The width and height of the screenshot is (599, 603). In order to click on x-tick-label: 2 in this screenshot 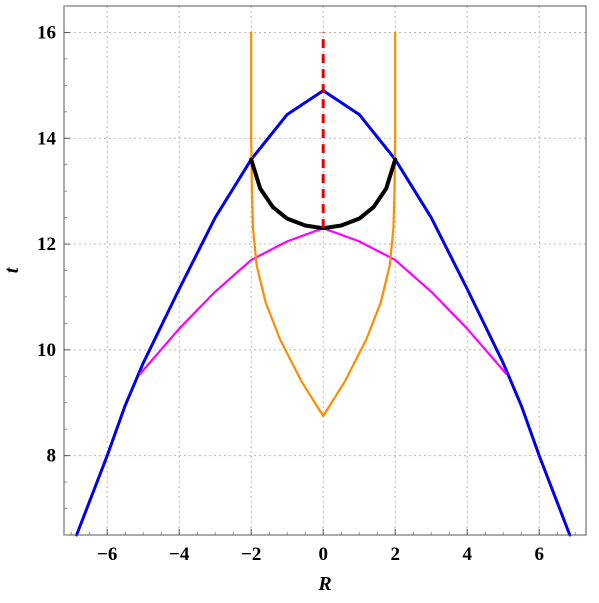, I will do `click(395, 554)`.